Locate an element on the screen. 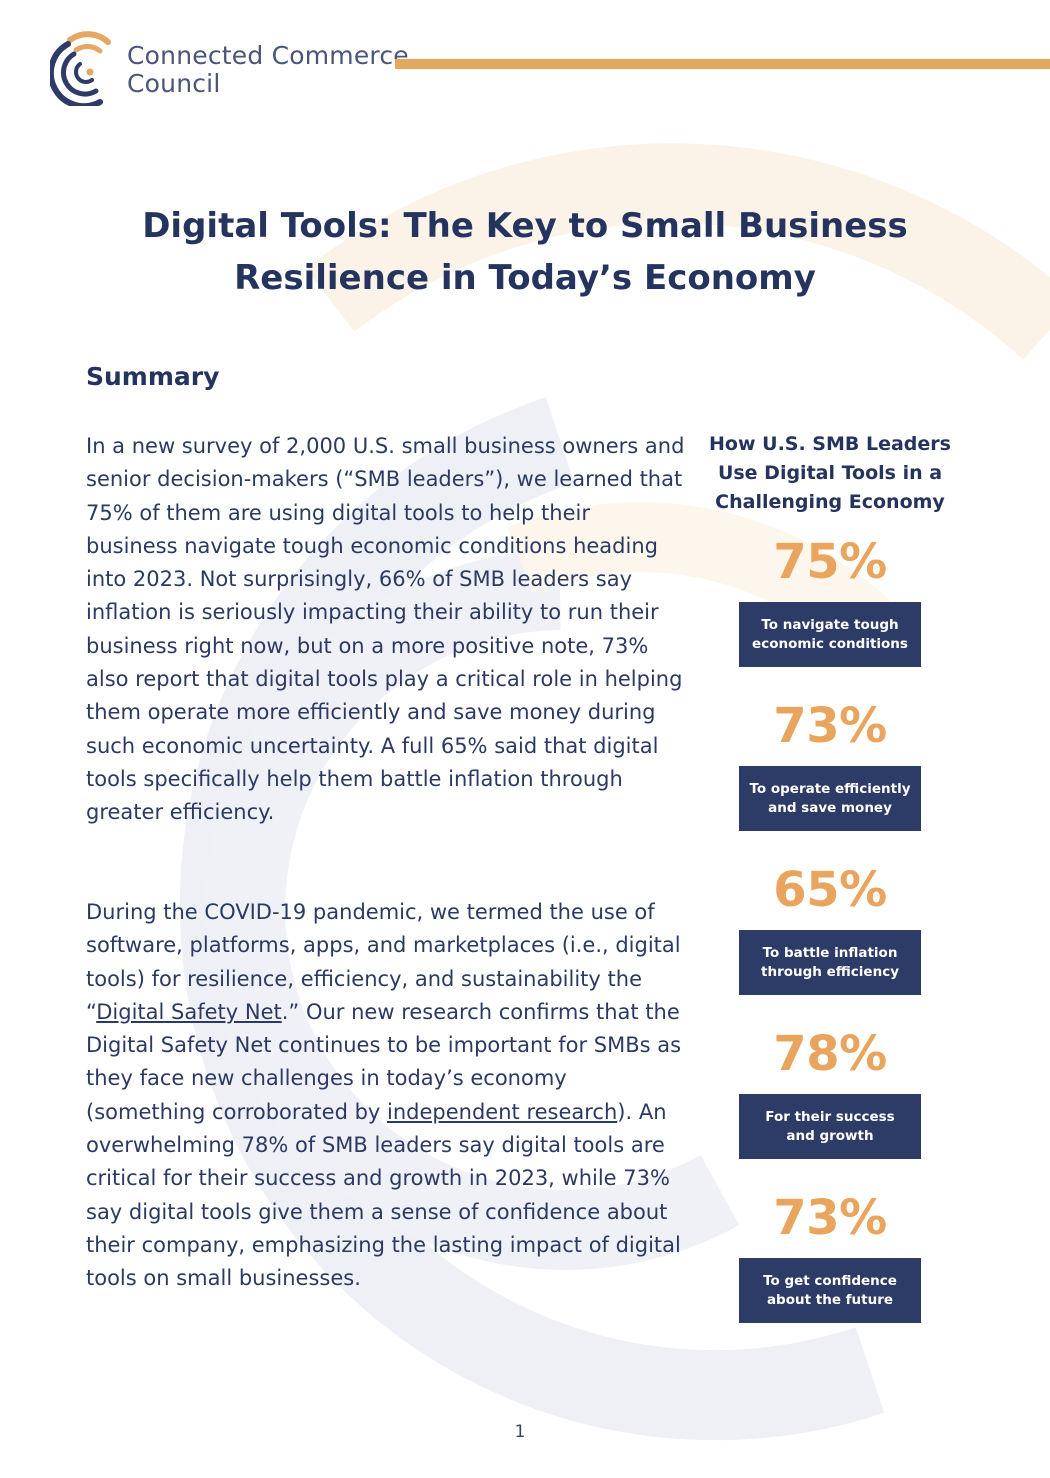  org-name: Connected Commerce Council is located at coordinates (268, 70).